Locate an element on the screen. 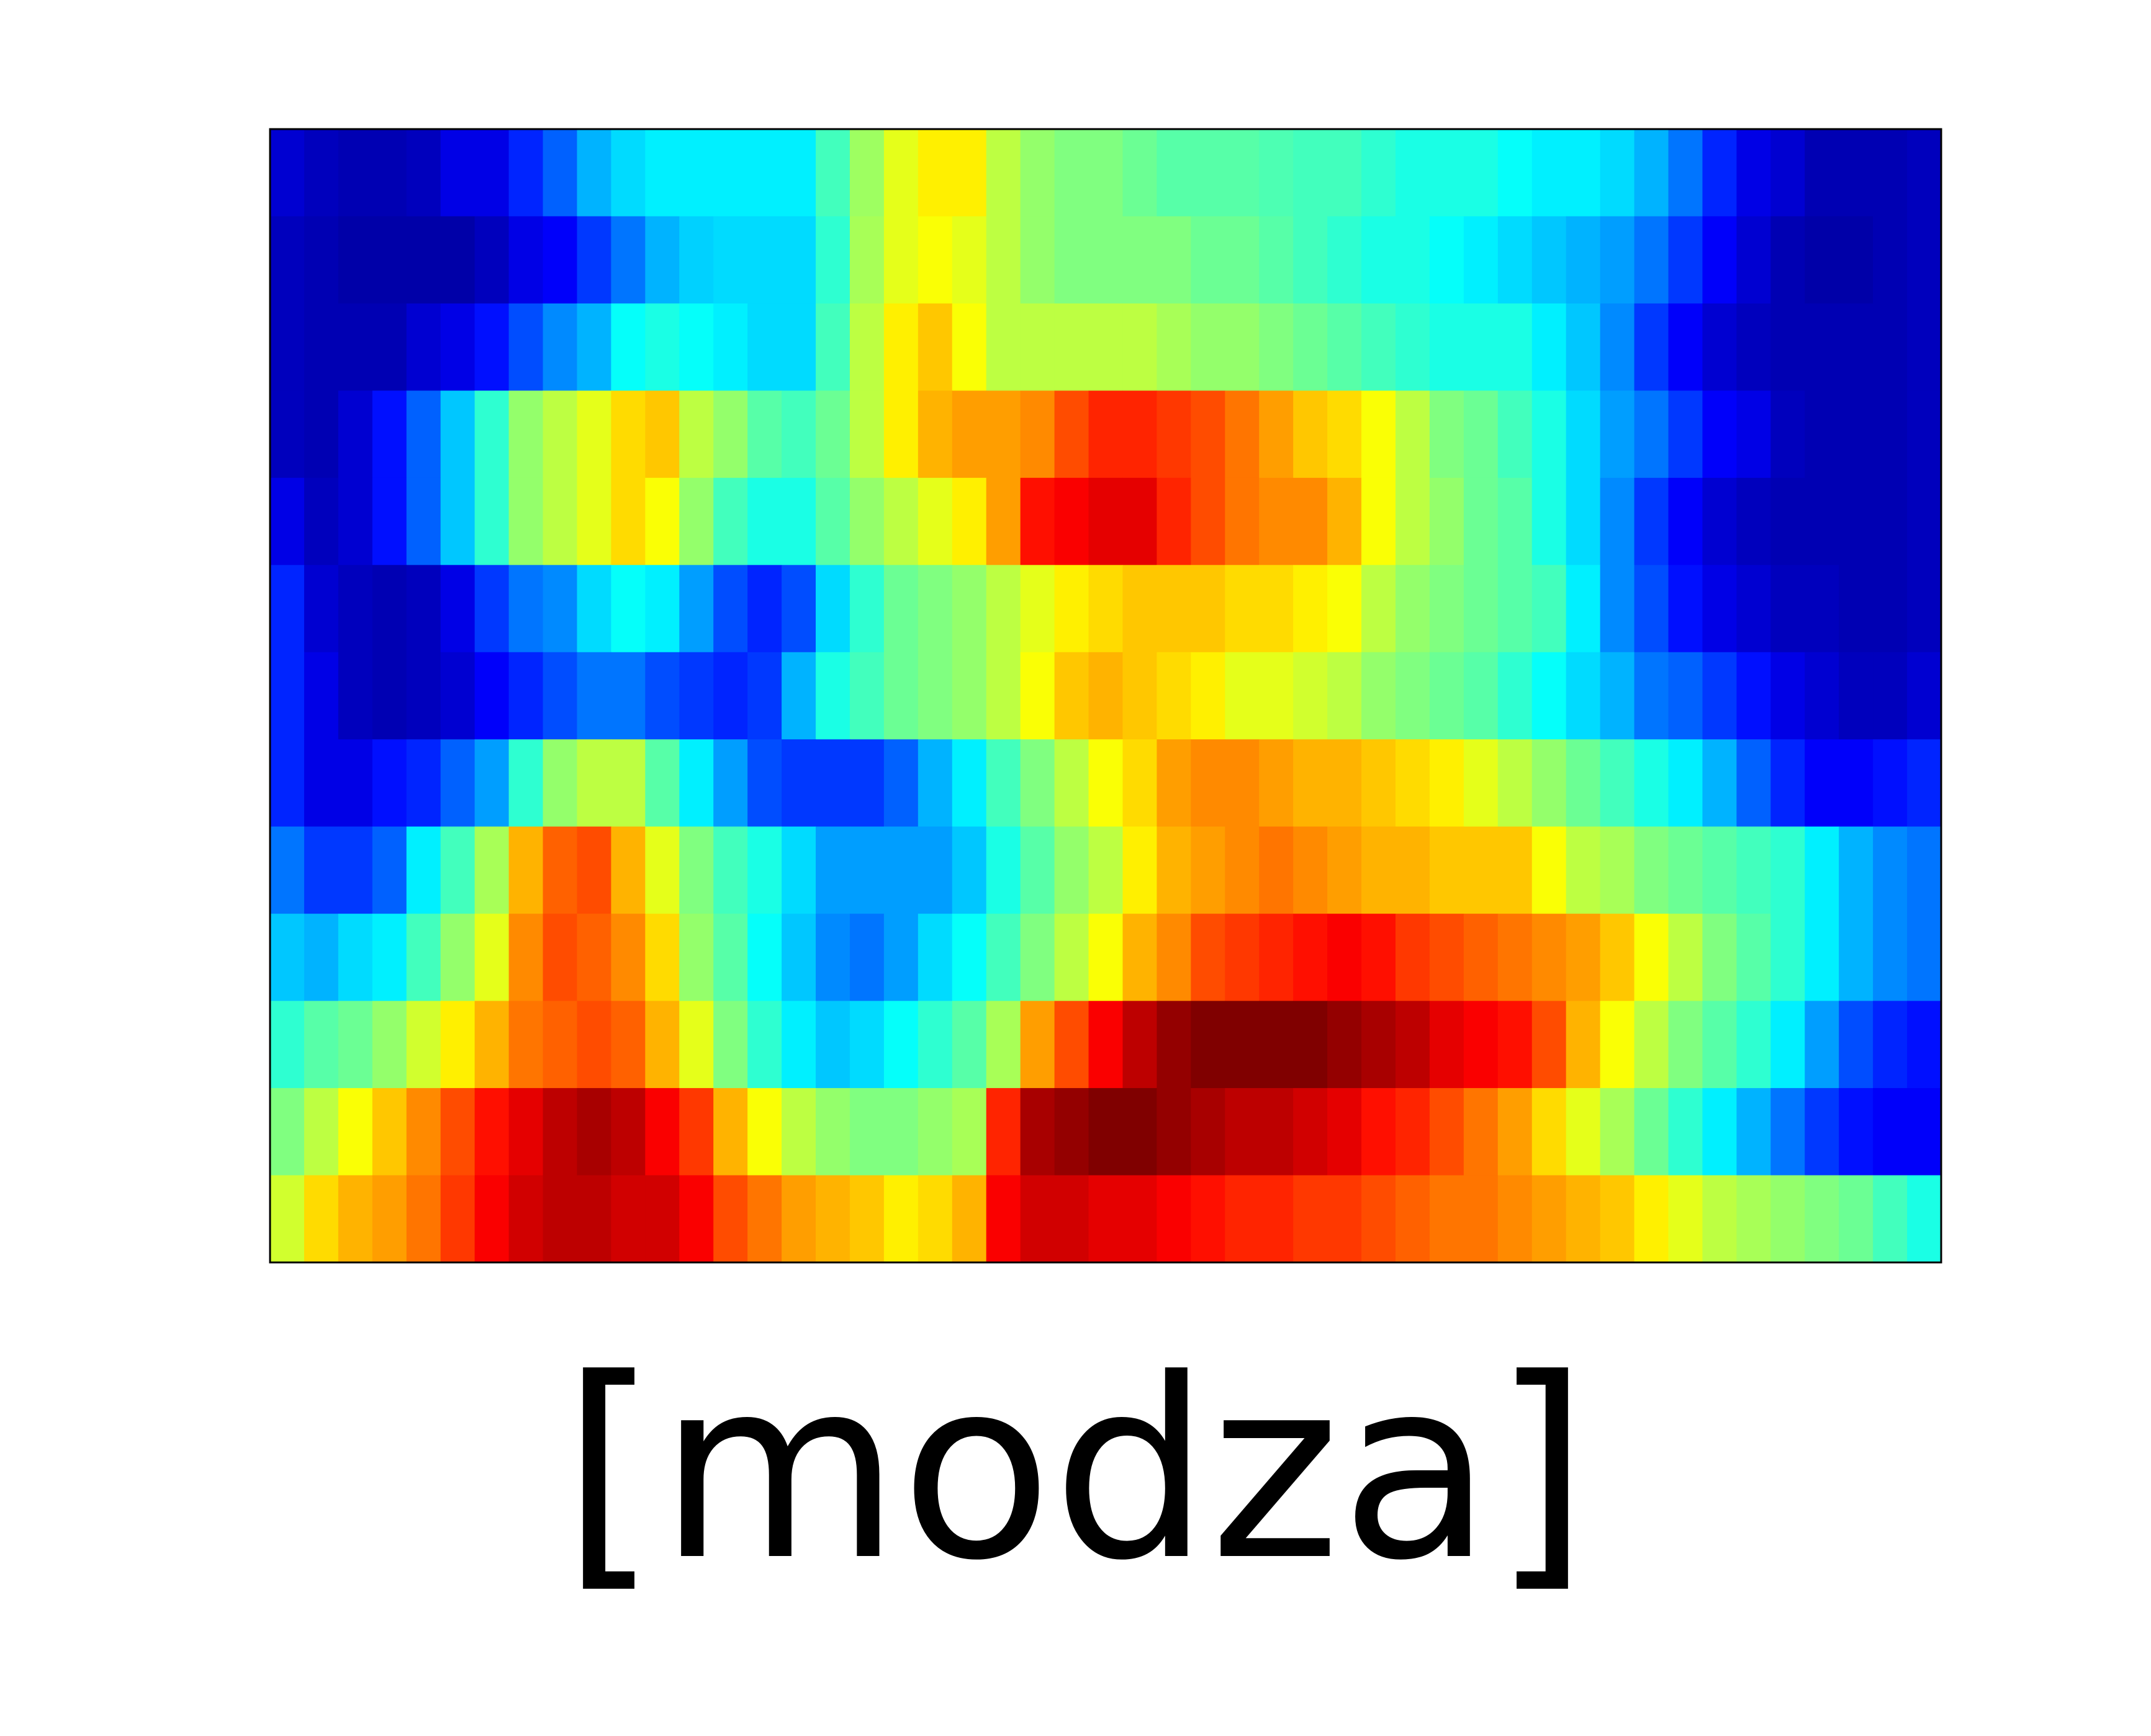  heatmap-cell-r7-c19 is located at coordinates (935, 783).